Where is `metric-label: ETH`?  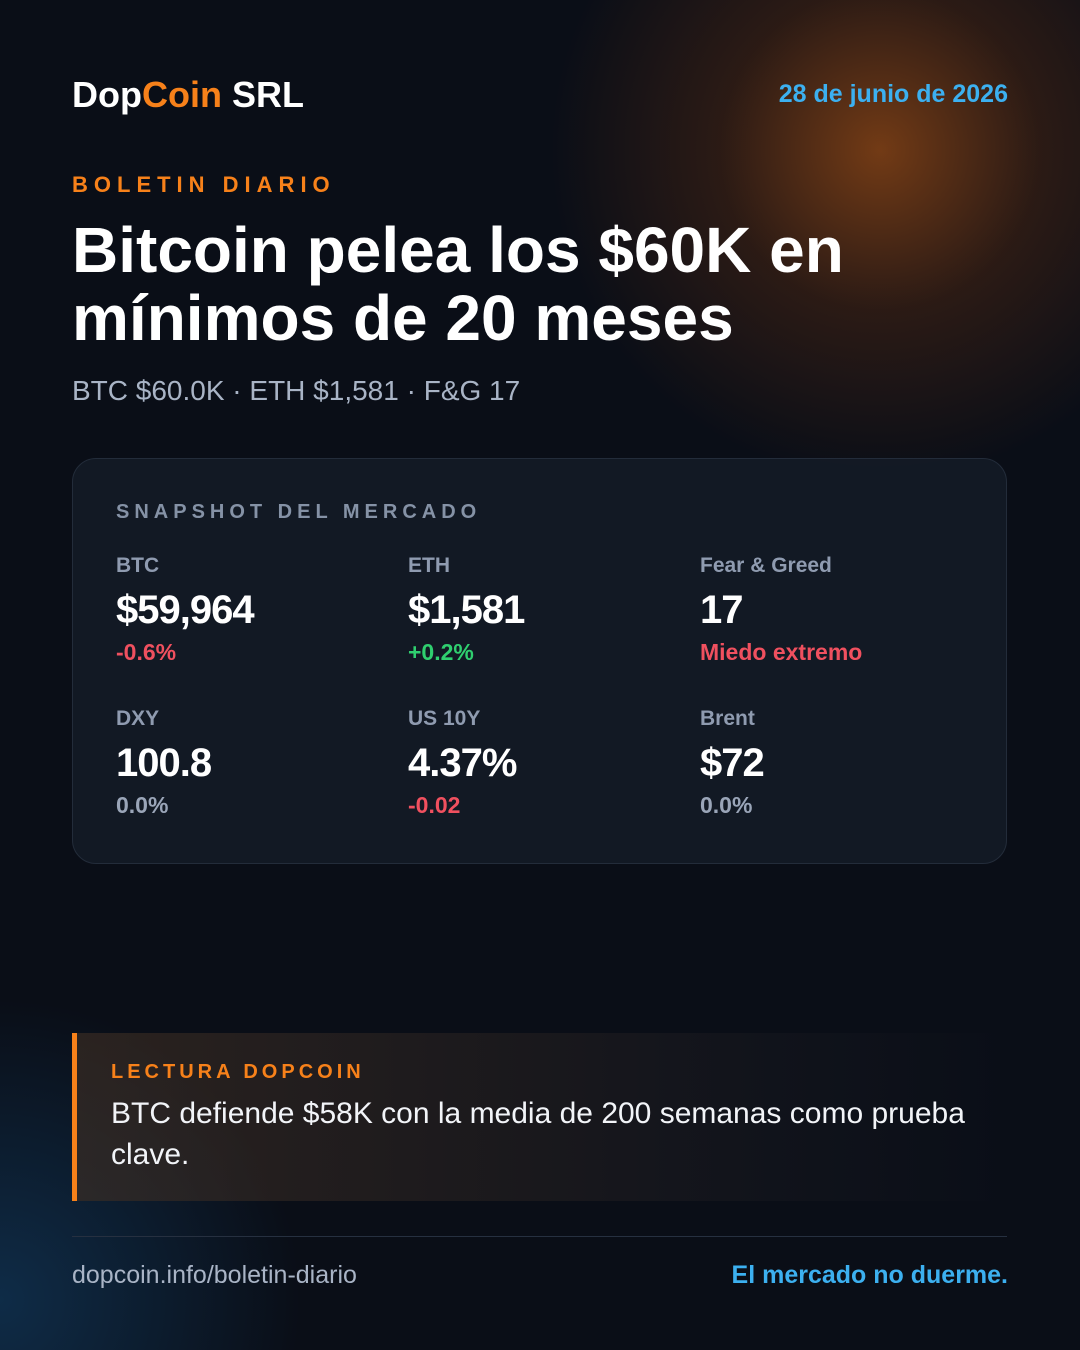
metric-label: ETH is located at coordinates (429, 565).